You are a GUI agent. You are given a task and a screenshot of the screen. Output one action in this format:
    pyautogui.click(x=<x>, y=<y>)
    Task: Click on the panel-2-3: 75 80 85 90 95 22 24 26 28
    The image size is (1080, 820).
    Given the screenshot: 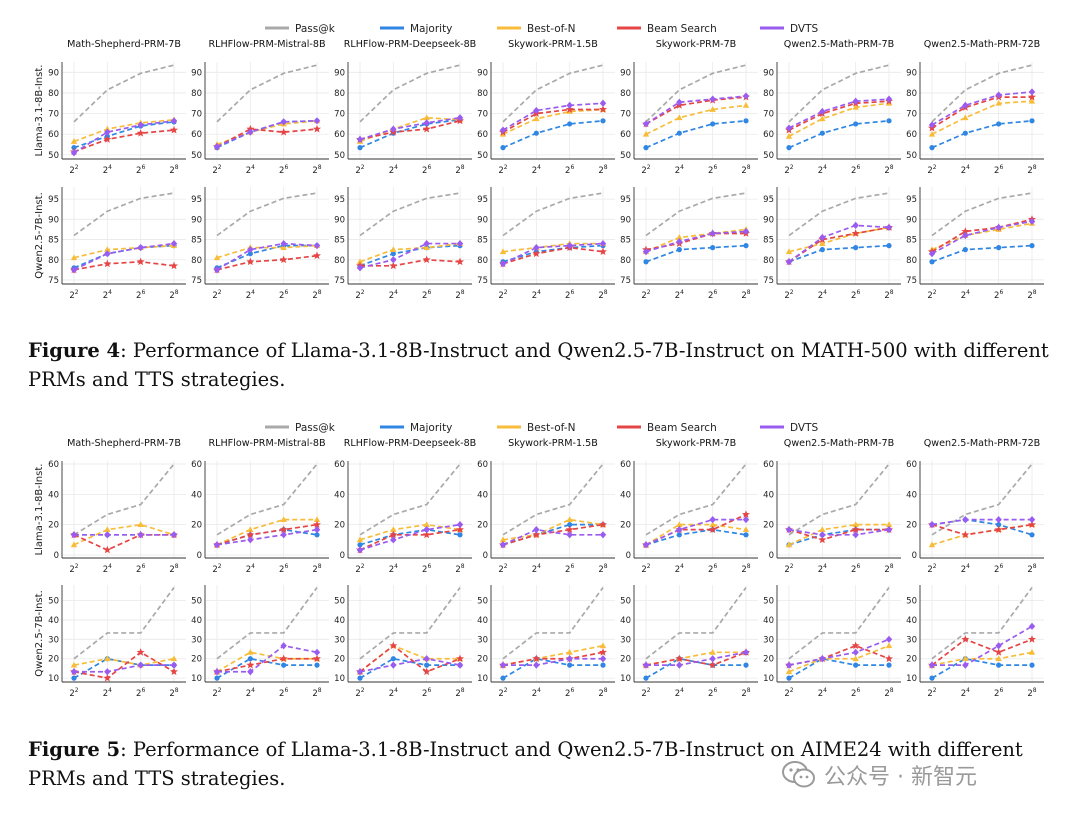 What is the action you would take?
    pyautogui.click(x=403, y=244)
    